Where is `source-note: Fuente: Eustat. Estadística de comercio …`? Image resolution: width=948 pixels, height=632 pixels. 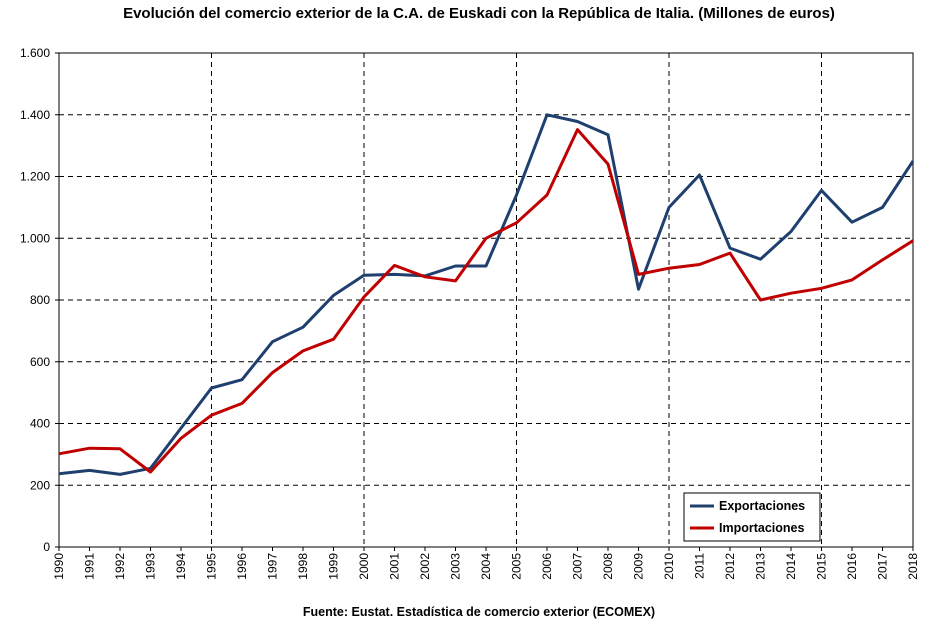 source-note: Fuente: Eustat. Estadística de comercio … is located at coordinates (479, 612).